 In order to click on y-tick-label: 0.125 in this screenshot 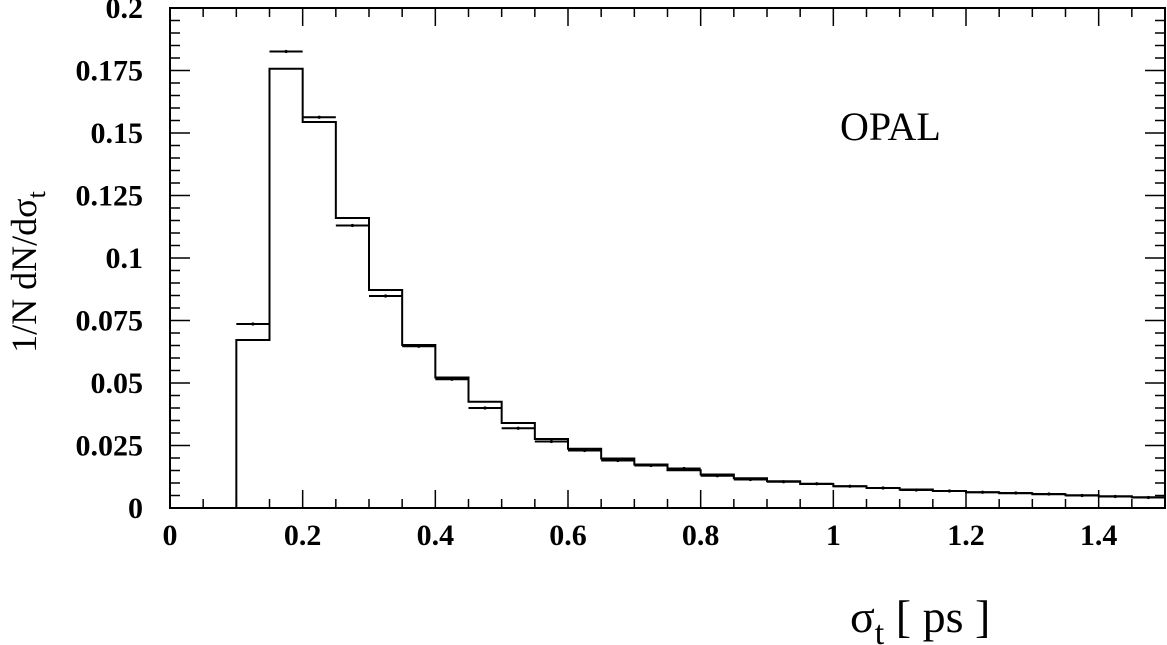, I will do `click(110, 196)`.